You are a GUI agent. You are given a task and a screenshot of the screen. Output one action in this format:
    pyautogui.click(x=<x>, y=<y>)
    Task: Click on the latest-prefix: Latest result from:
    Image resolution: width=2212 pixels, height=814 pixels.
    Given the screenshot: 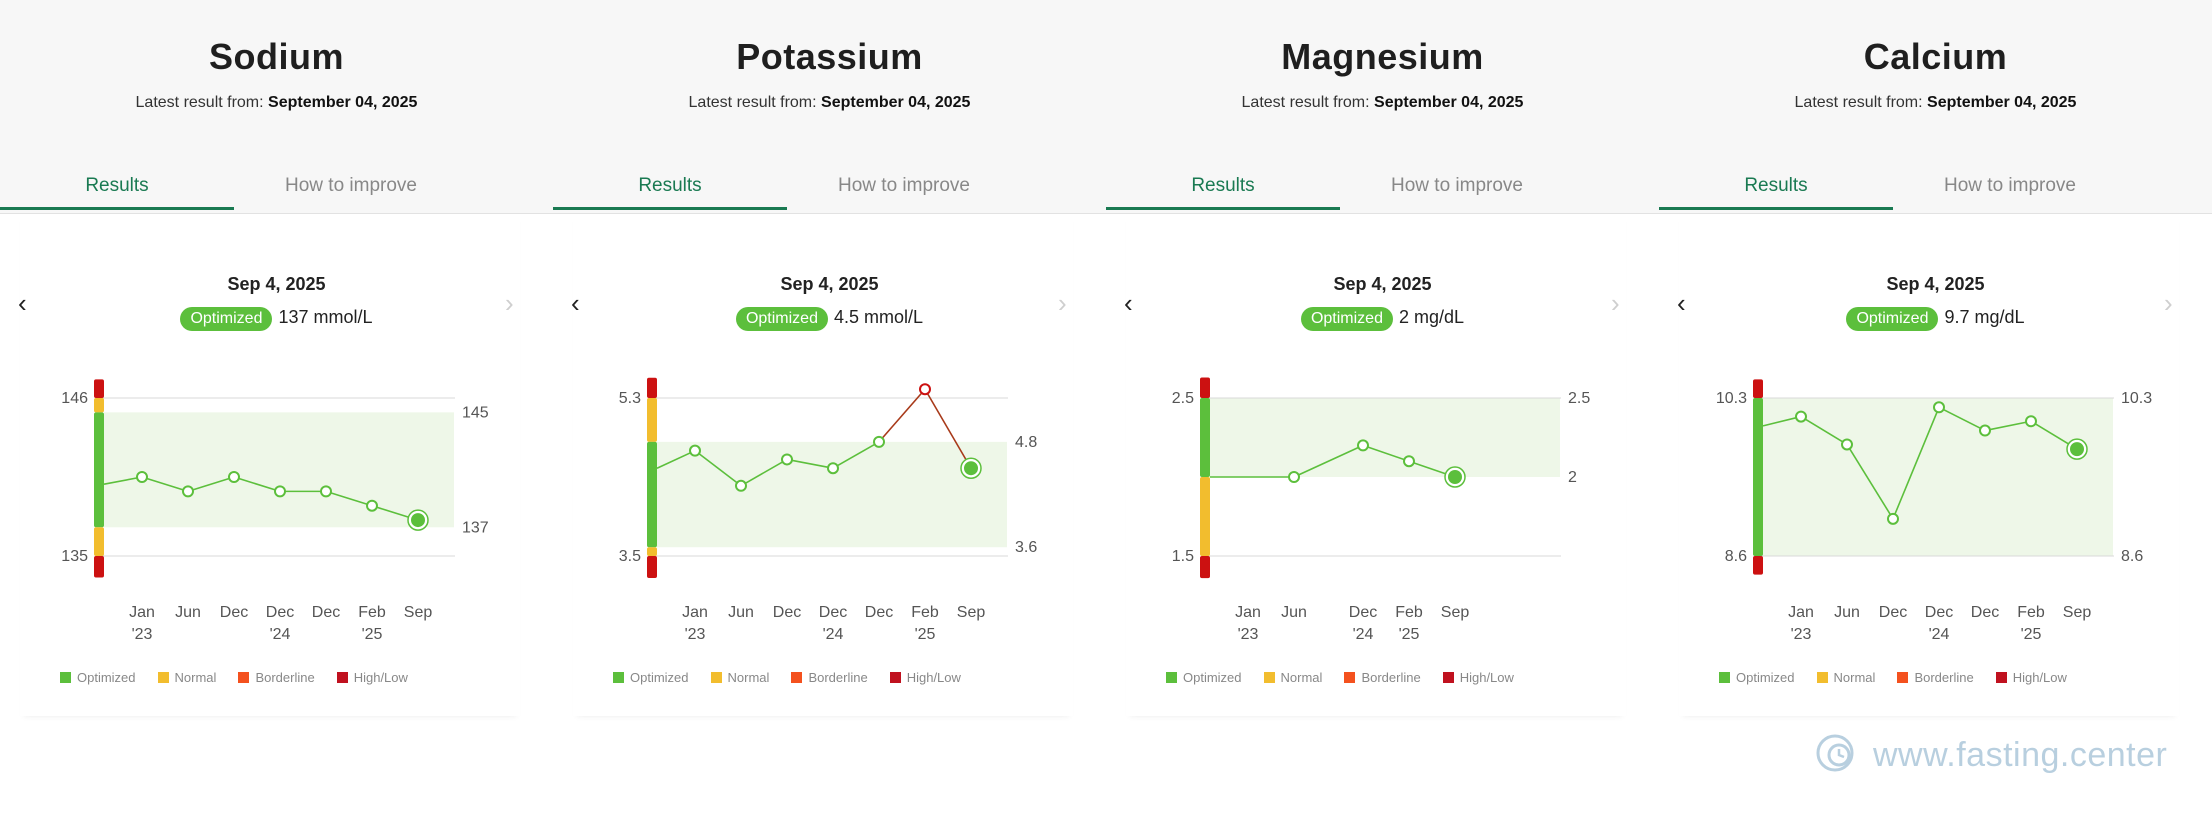 What is the action you would take?
    pyautogui.click(x=1858, y=102)
    